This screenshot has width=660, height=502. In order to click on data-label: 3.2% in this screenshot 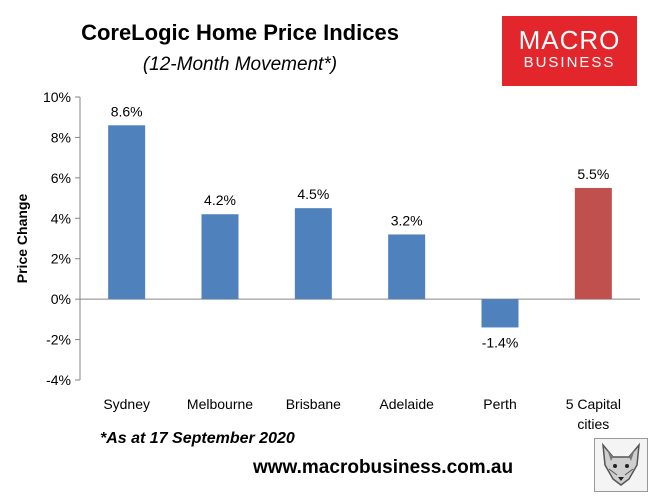, I will do `click(407, 220)`.